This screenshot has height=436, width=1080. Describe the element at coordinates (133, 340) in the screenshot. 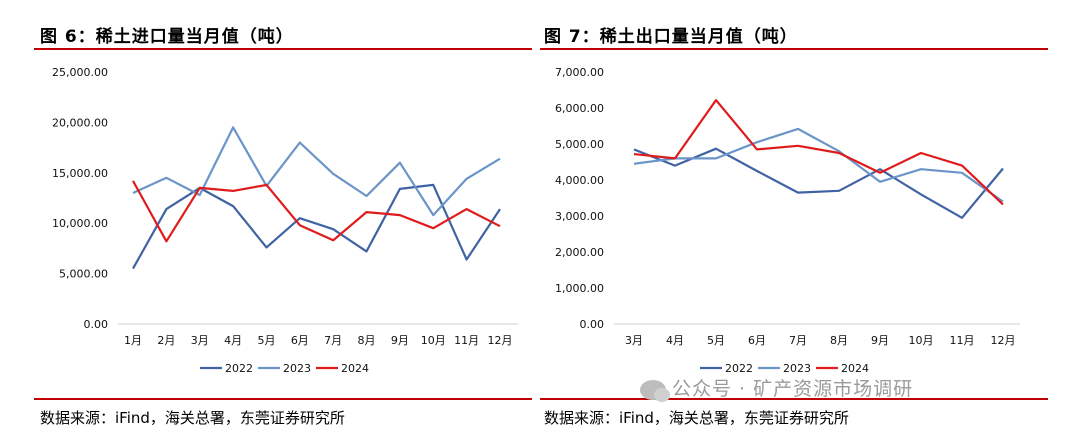

I see `x-tick-label: 1月` at that location.